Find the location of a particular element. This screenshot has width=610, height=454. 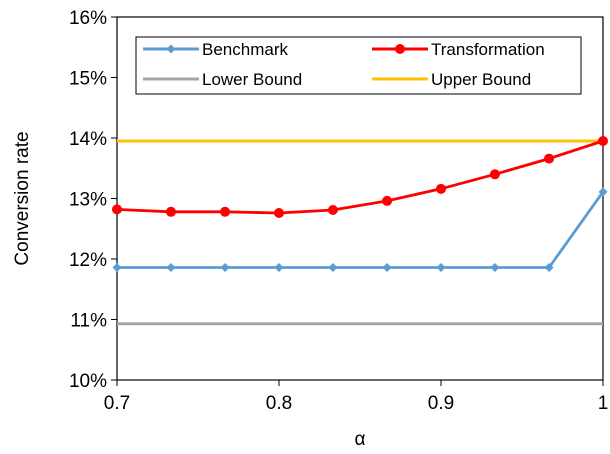

legend-box is located at coordinates (358, 65).